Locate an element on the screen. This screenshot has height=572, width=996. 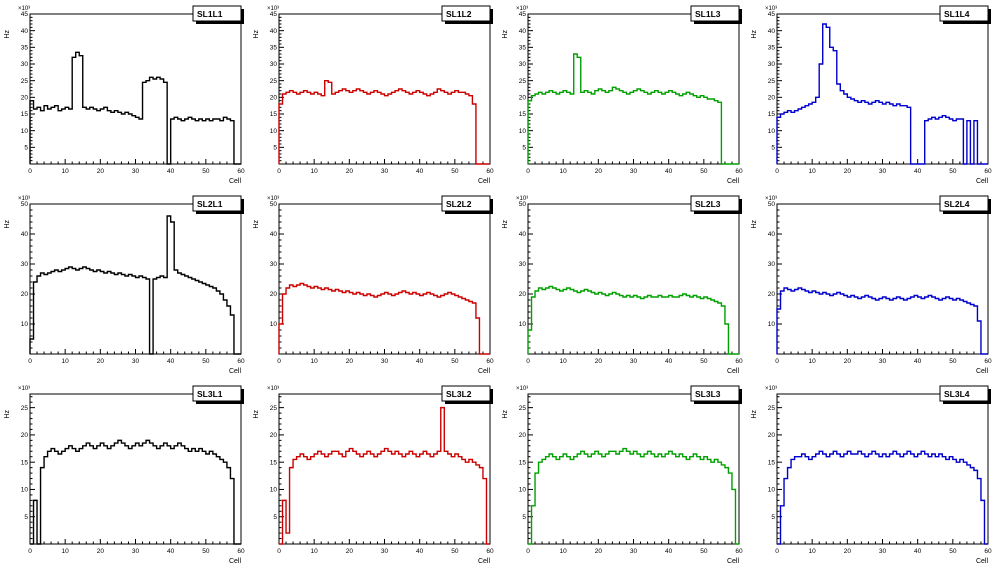
legend-title: SL1L2 is located at coordinates (459, 14).